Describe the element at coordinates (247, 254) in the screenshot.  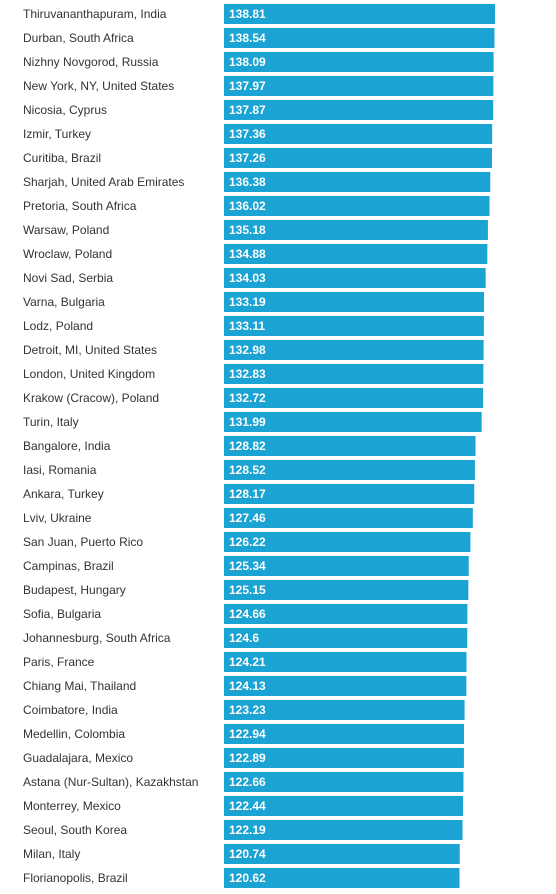
I see `value-label: 134.88` at that location.